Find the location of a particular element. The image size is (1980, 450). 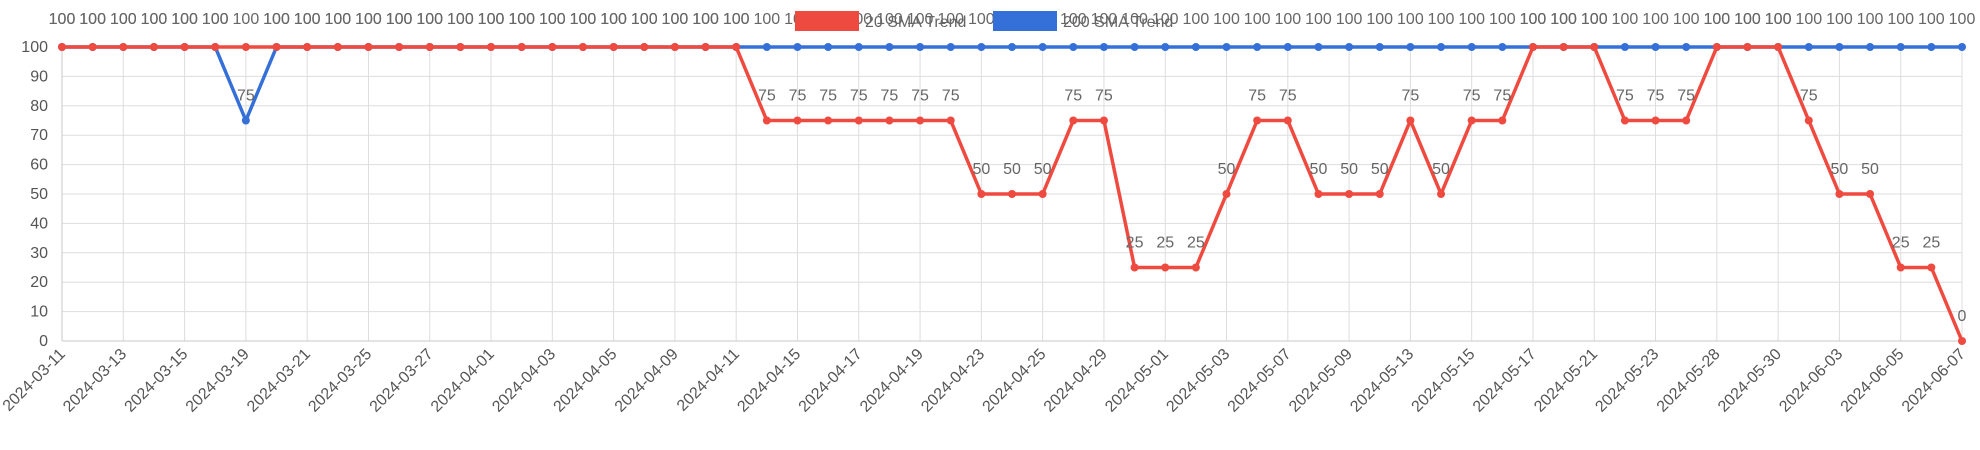

x-tick-label: 2024-03-13 is located at coordinates (95, 381).